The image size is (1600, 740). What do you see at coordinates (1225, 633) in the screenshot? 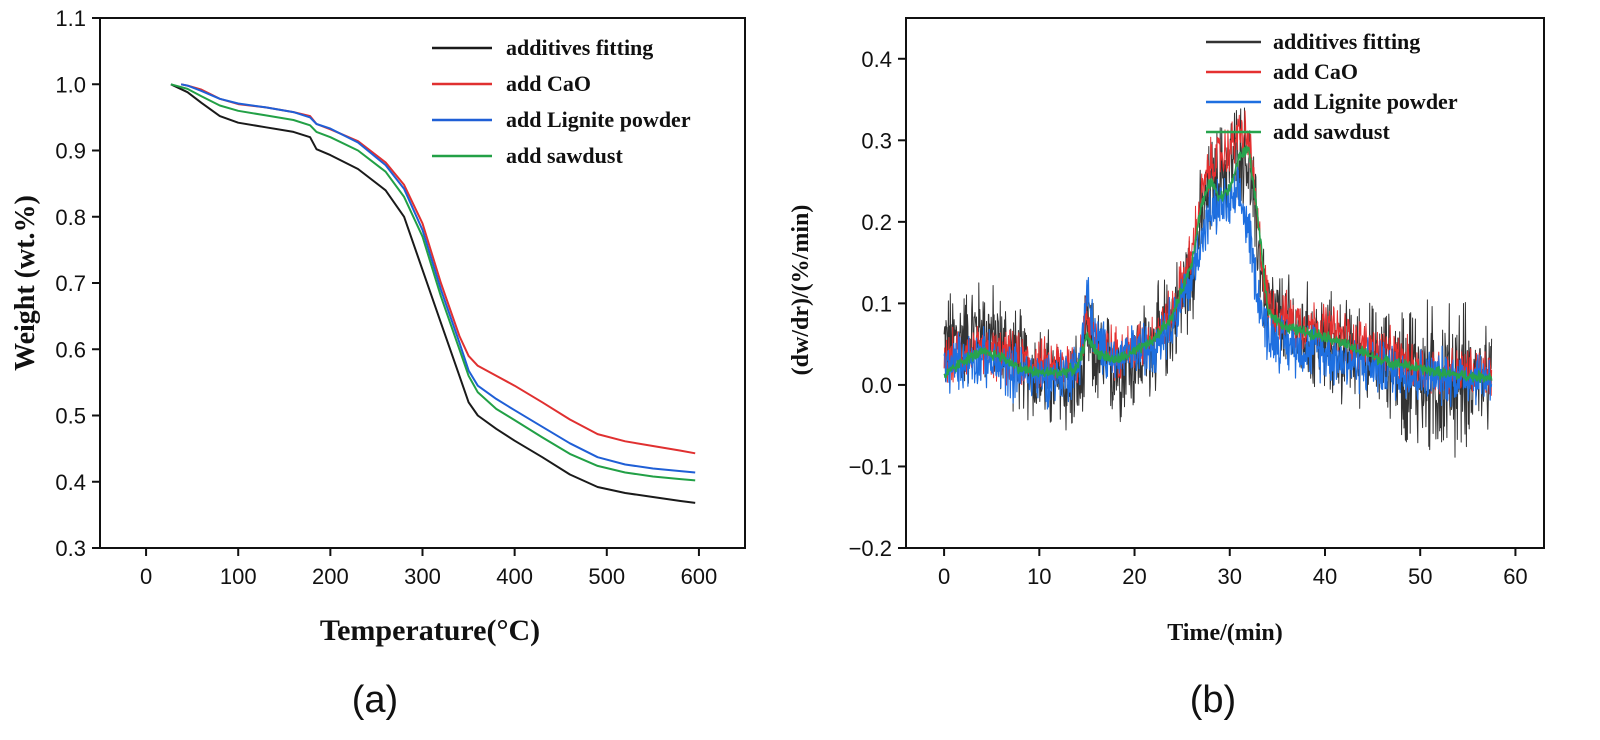
I see `chart-b-xlabel: Time/(min)` at bounding box center [1225, 633].